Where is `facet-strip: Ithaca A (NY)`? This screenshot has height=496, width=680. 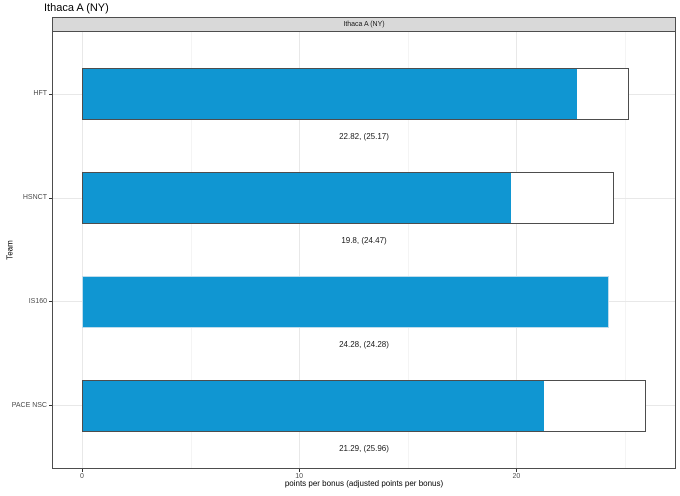
facet-strip: Ithaca A (NY) is located at coordinates (364, 24).